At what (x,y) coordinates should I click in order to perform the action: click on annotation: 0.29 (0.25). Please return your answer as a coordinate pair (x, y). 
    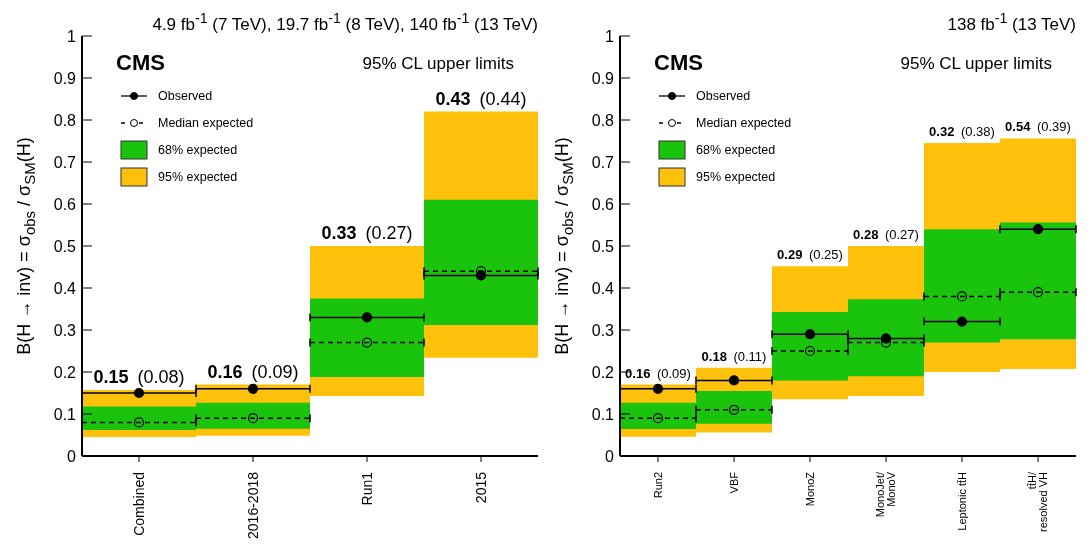
    Looking at the image, I should click on (810, 255).